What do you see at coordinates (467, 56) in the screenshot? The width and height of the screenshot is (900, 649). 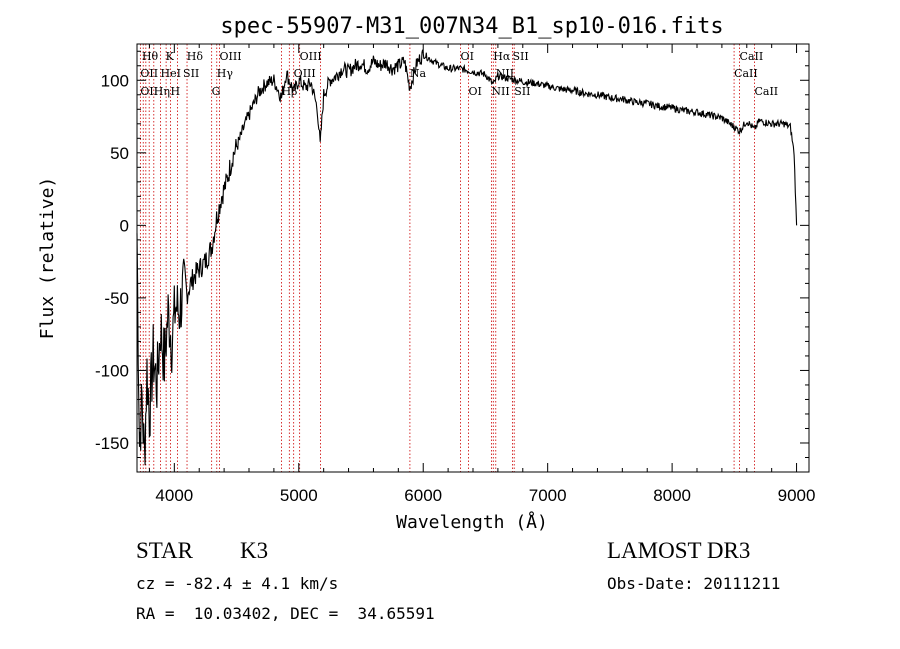 I see `line-label-5: OI` at bounding box center [467, 56].